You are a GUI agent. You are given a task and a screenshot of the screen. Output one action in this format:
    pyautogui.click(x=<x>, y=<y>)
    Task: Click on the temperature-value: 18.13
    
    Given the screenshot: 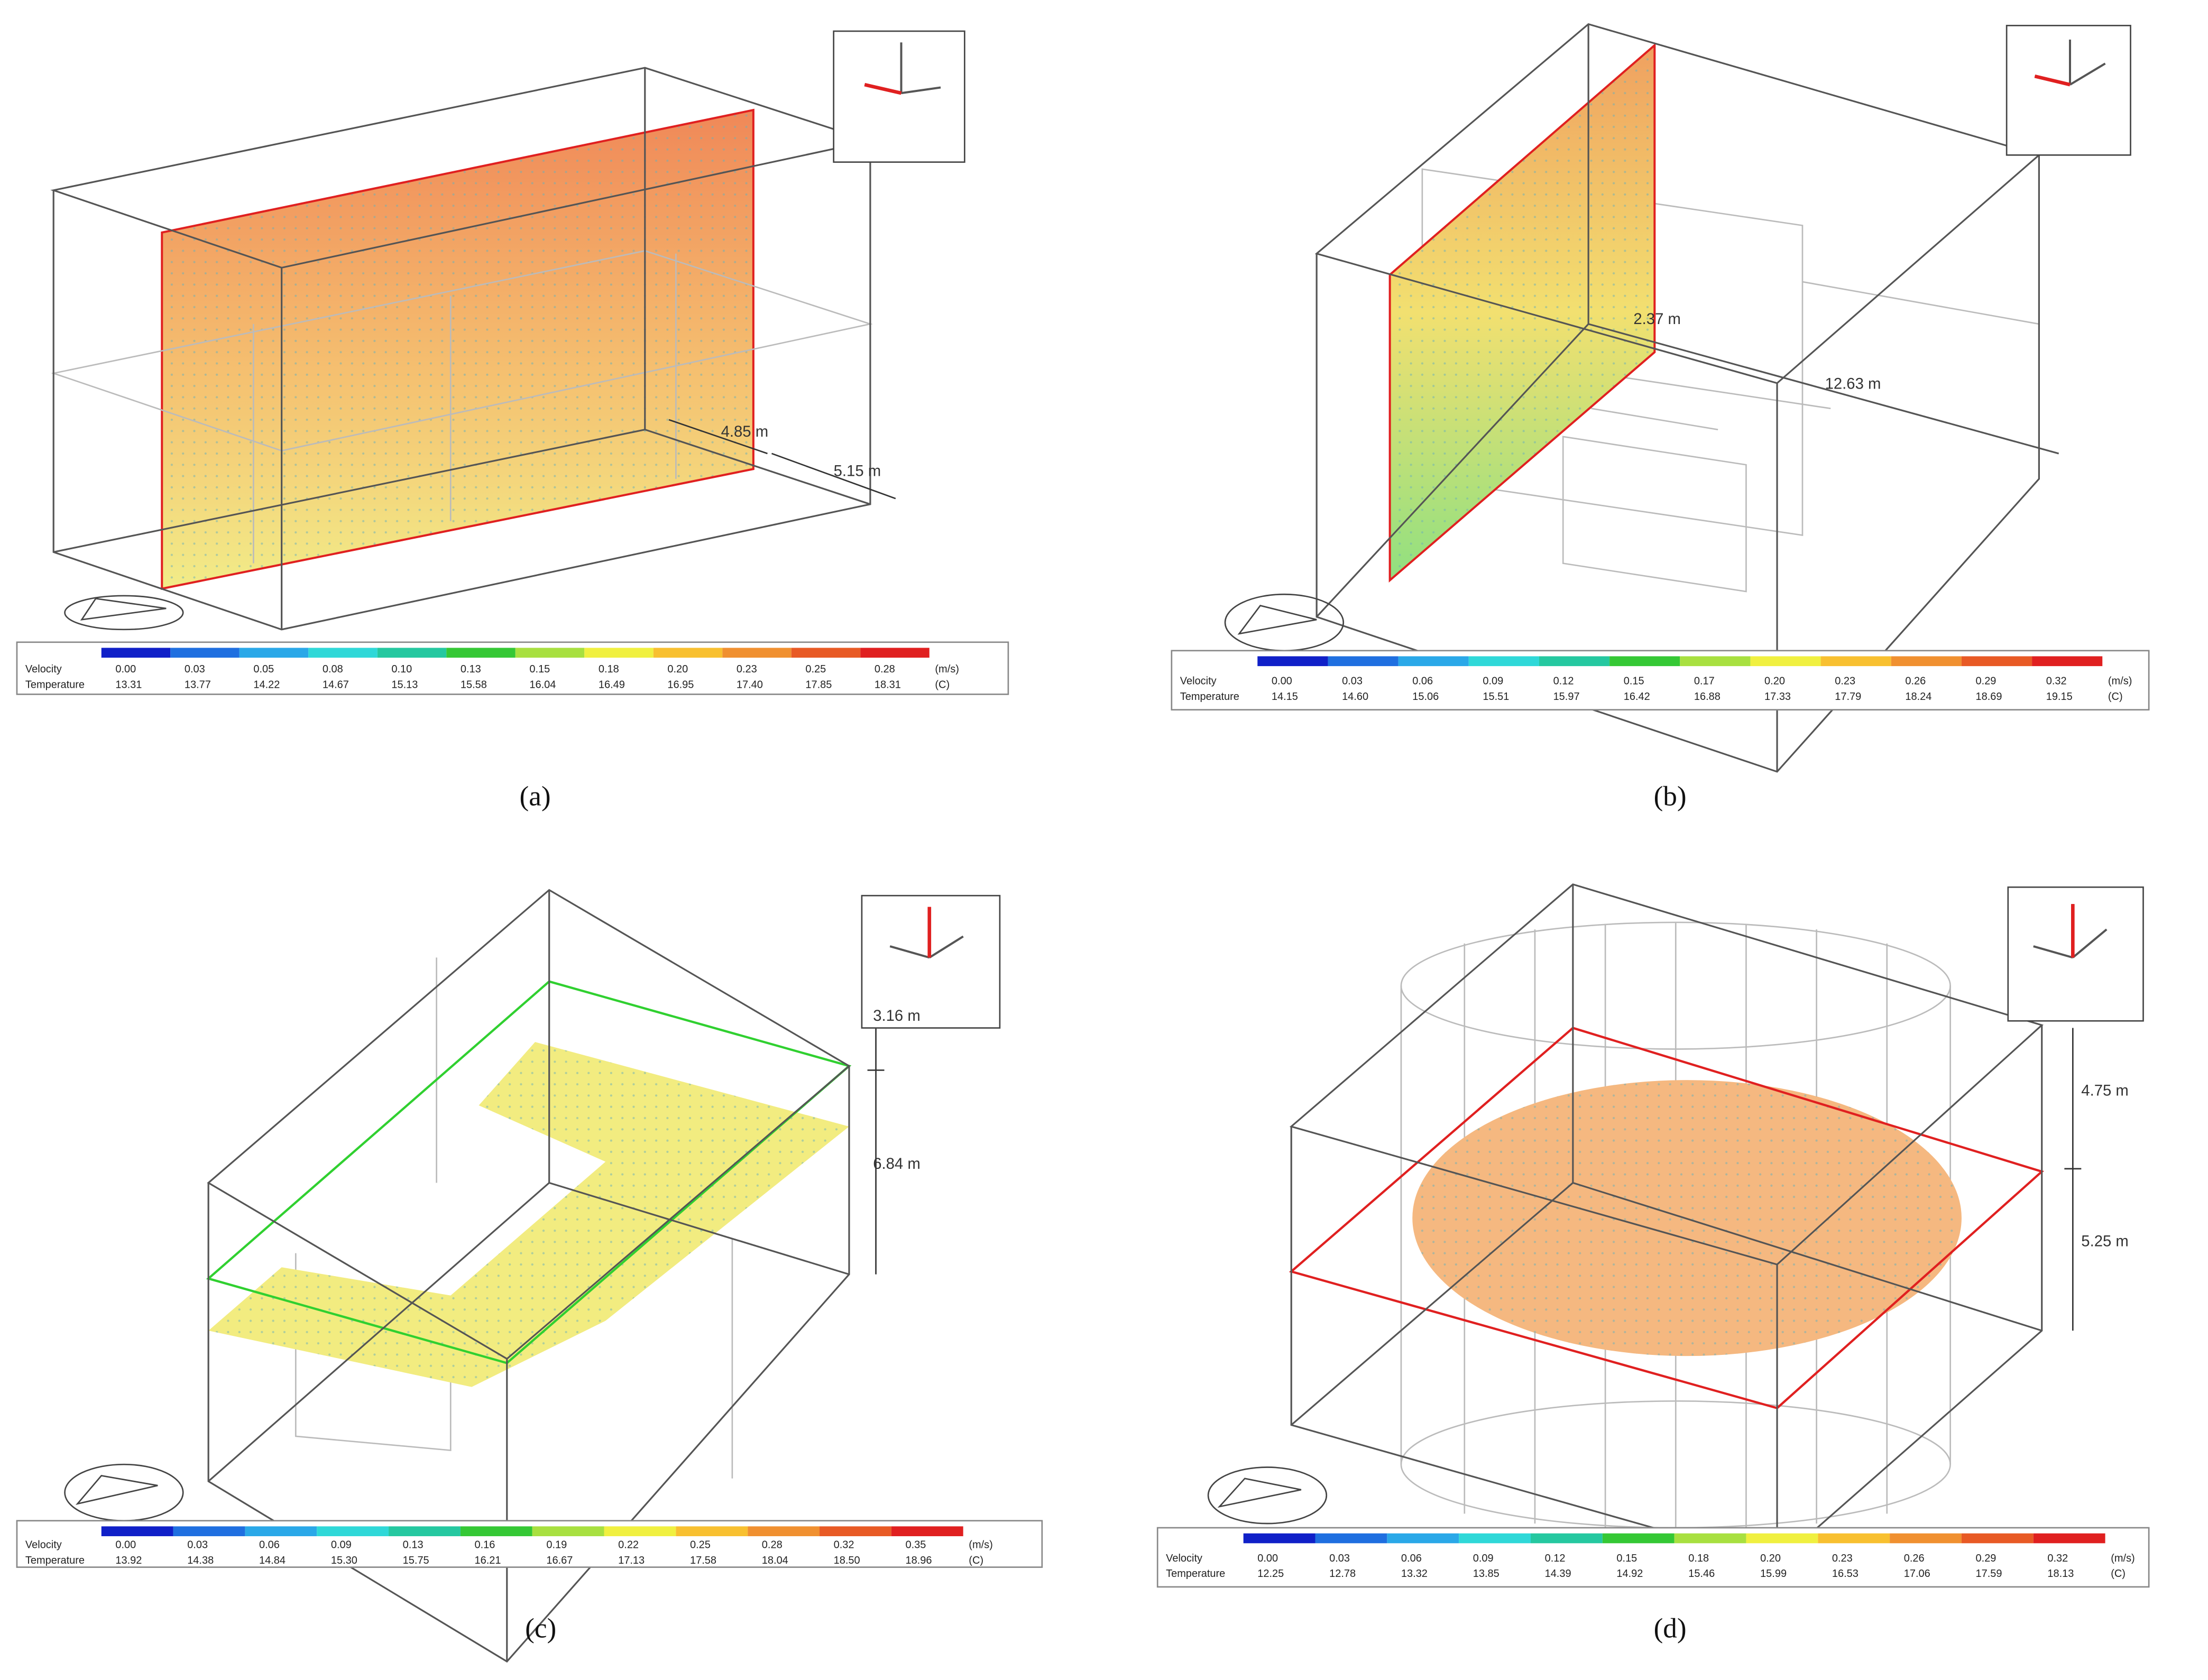 What is the action you would take?
    pyautogui.click(x=2060, y=1574)
    